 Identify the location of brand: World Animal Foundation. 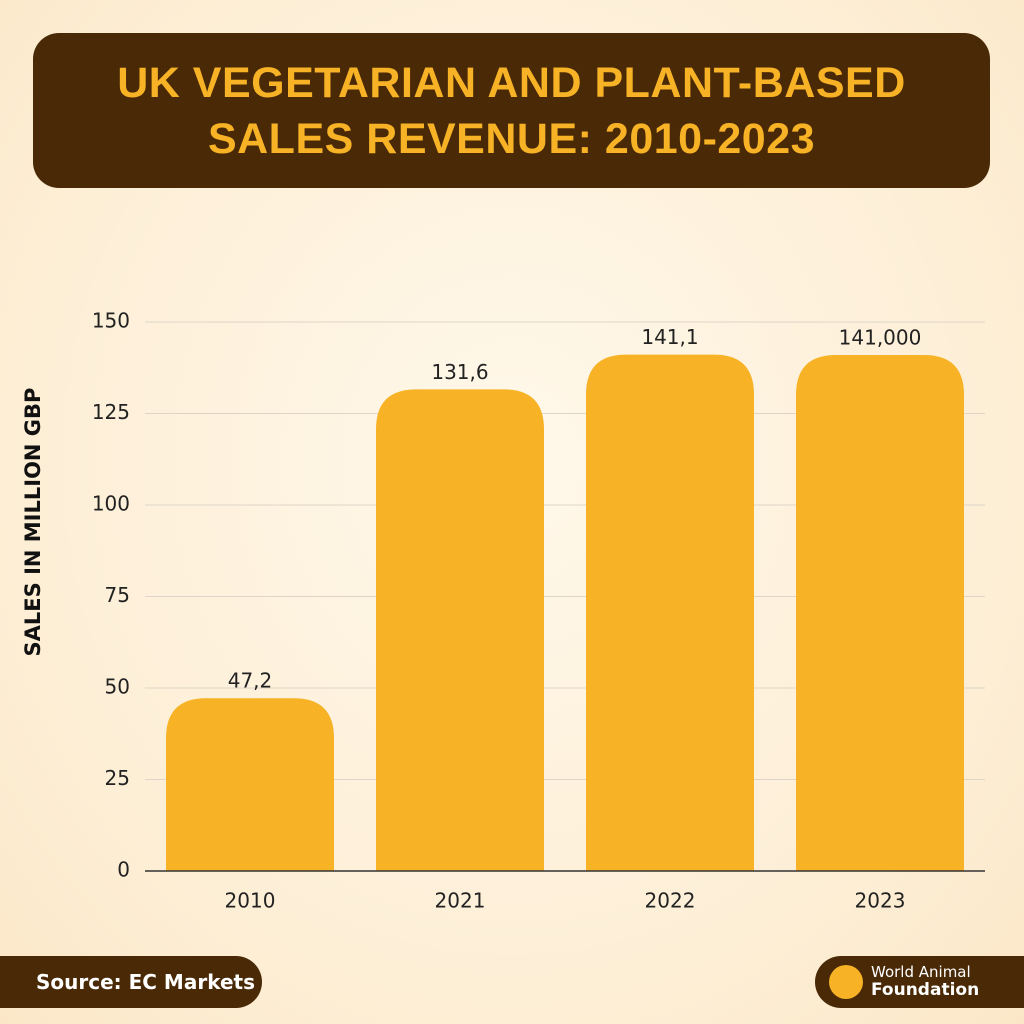
(919, 982).